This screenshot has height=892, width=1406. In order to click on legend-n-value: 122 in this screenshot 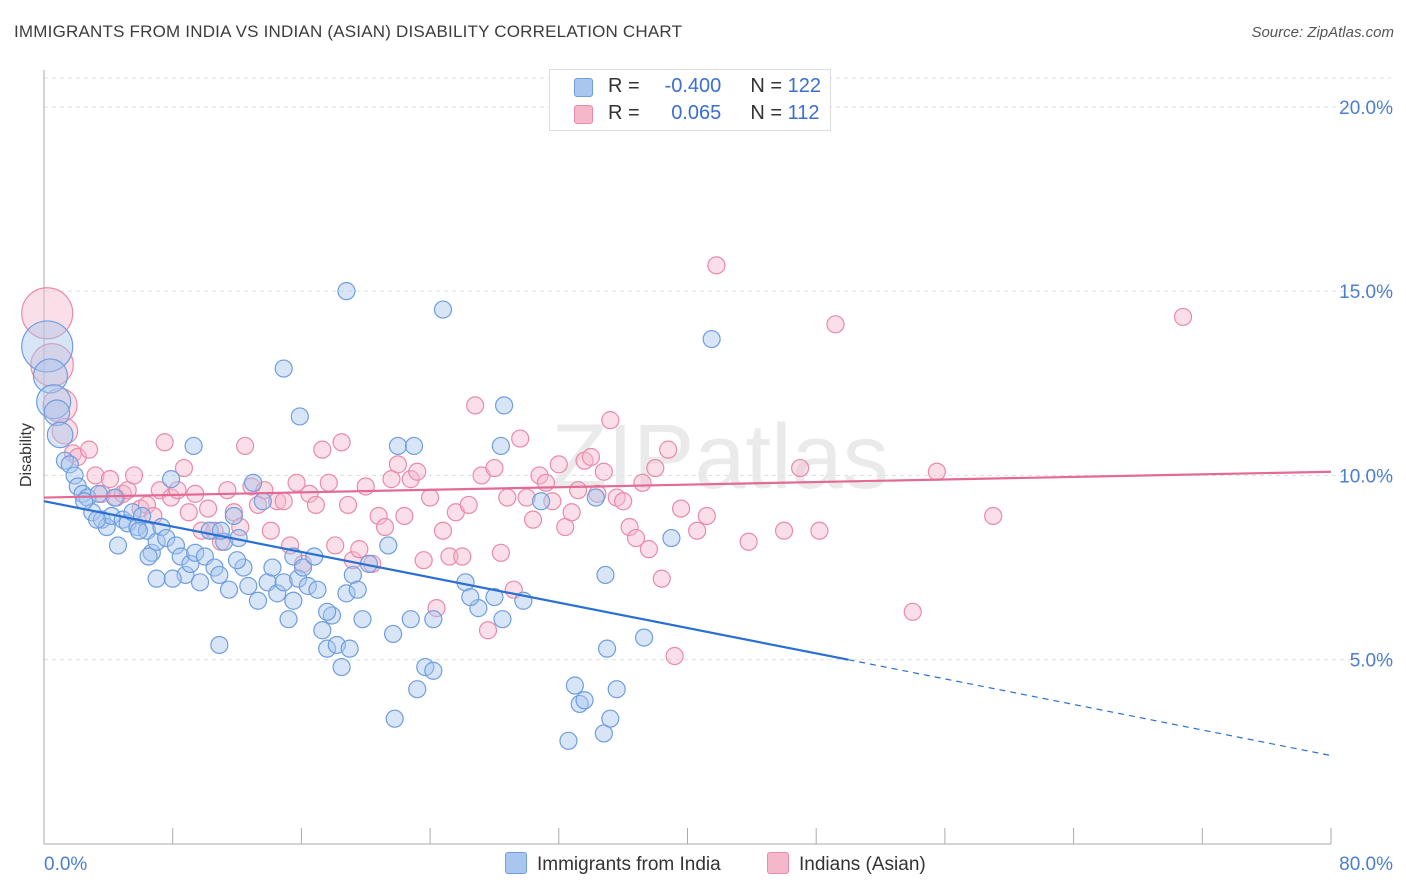, I will do `click(804, 86)`.